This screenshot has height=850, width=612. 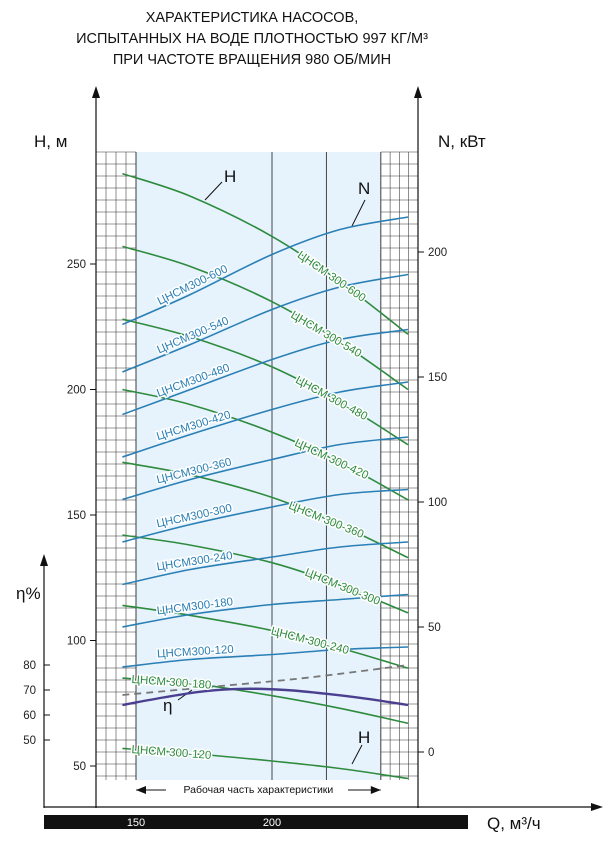 I want to click on power-tick-label: 50, so click(x=434, y=628).